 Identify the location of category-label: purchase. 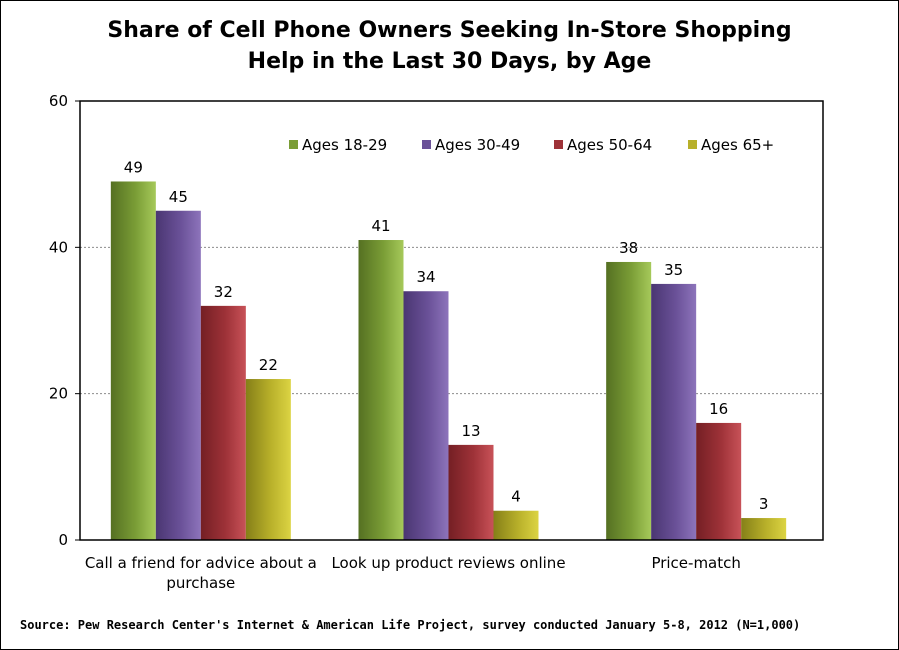
(200, 583).